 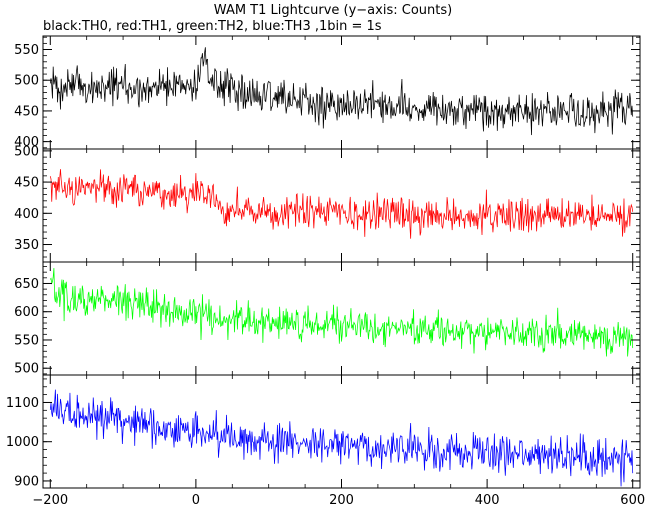 I want to click on y-tick-label: 600, so click(x=26, y=312).